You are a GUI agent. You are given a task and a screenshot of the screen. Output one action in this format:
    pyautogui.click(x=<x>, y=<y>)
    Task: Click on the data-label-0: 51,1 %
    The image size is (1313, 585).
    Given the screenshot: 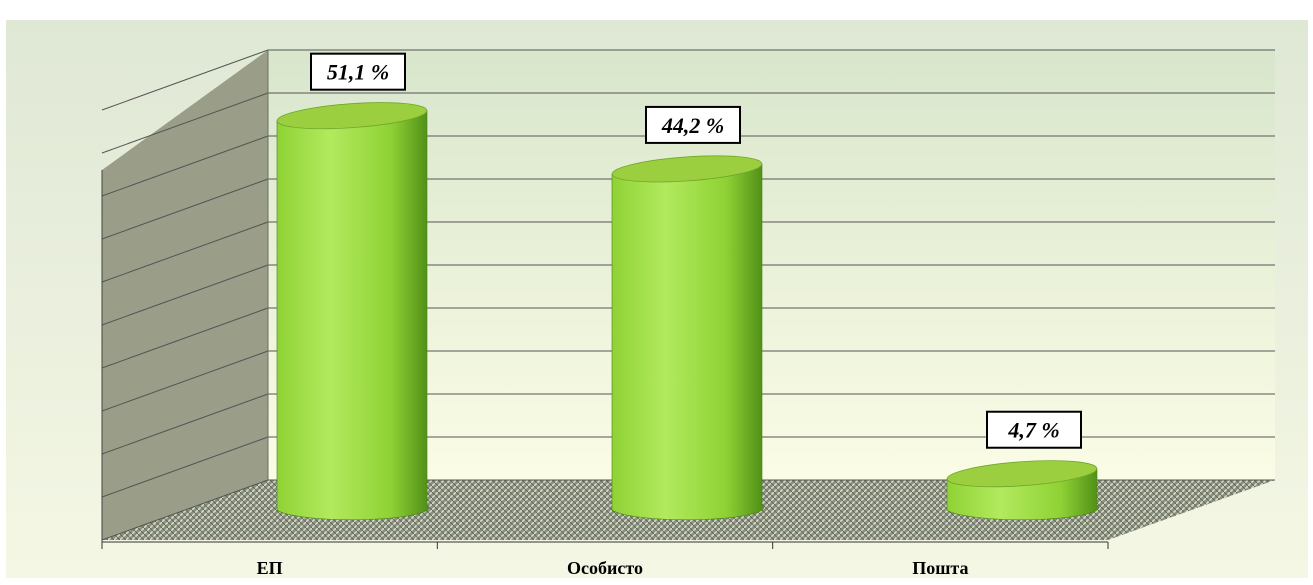 What is the action you would take?
    pyautogui.click(x=358, y=72)
    